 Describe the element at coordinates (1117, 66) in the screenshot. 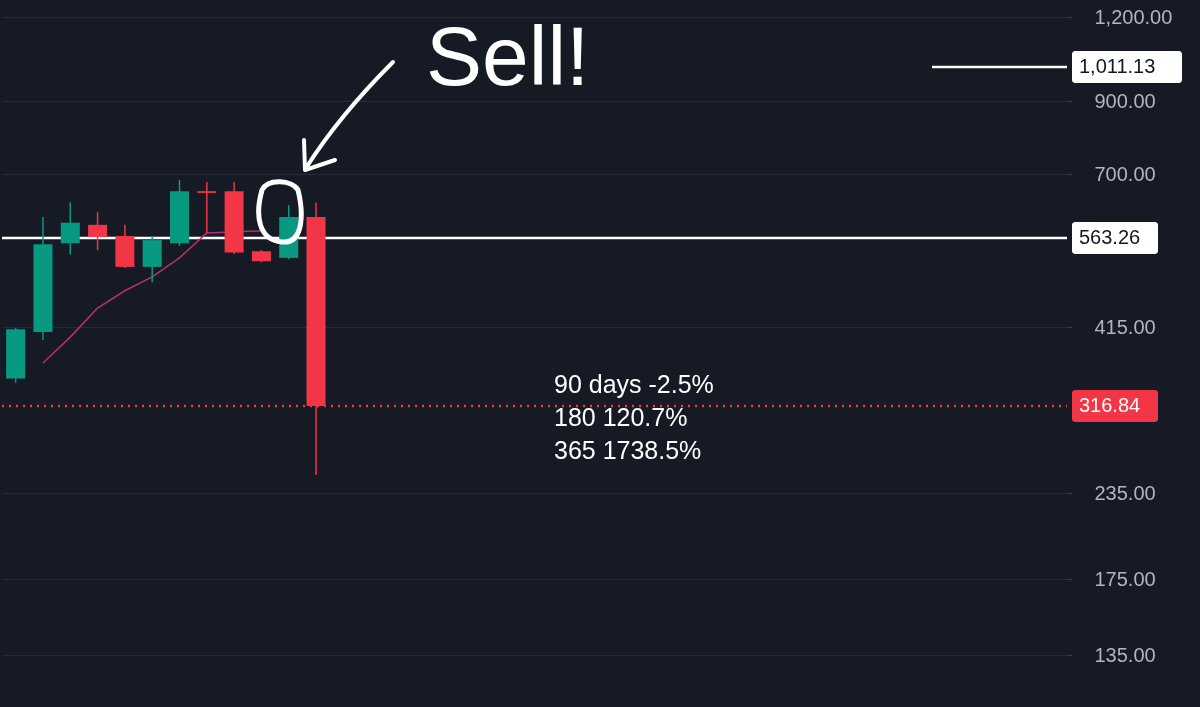

I see `ref-line-label: 1,011.13` at that location.